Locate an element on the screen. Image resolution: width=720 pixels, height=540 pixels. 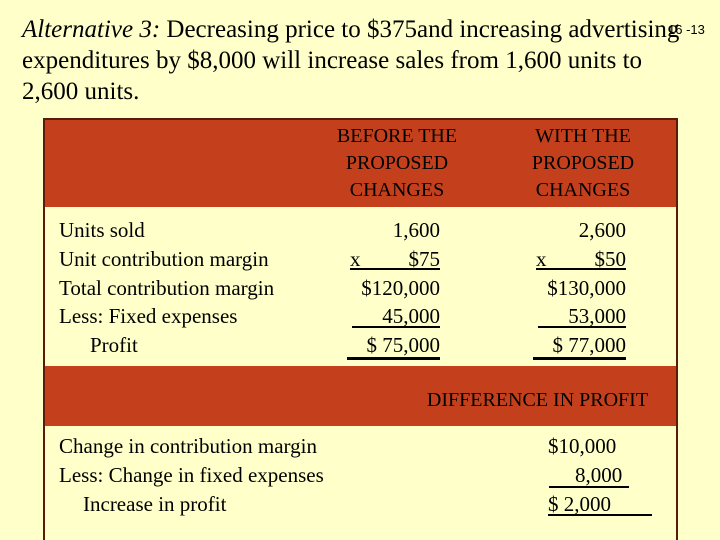
diff-profit-underline is located at coordinates (600, 515).